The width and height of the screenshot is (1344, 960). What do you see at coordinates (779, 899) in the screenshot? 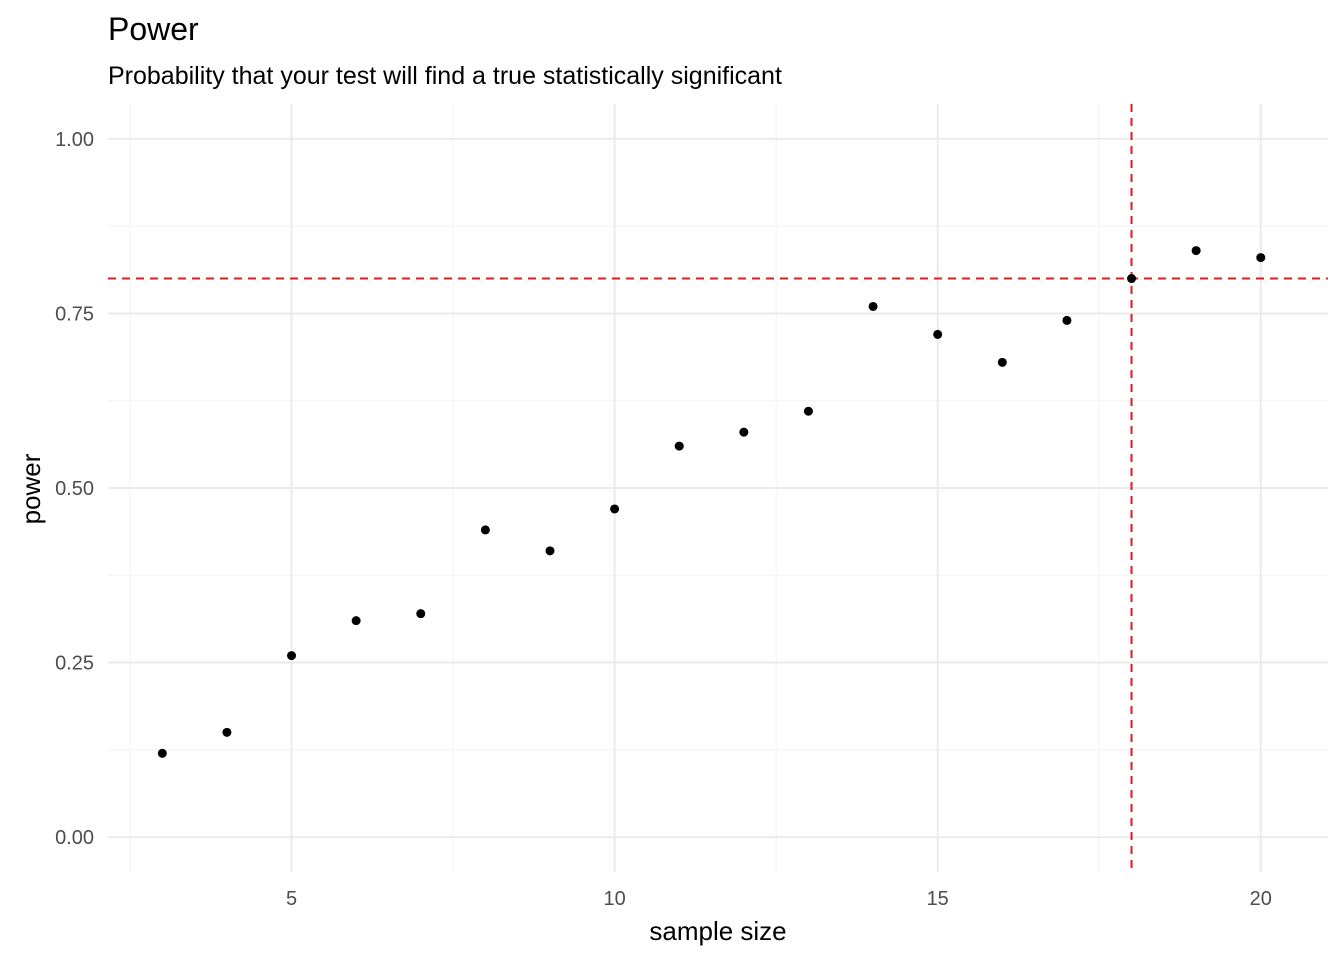
I see `x-axis-ticks: 5 10 15 20` at bounding box center [779, 899].